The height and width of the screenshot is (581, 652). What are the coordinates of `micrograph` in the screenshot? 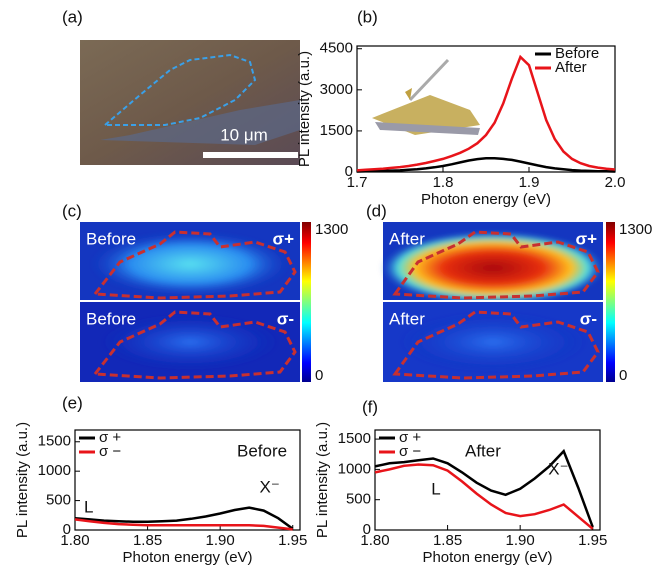 It's located at (190, 102).